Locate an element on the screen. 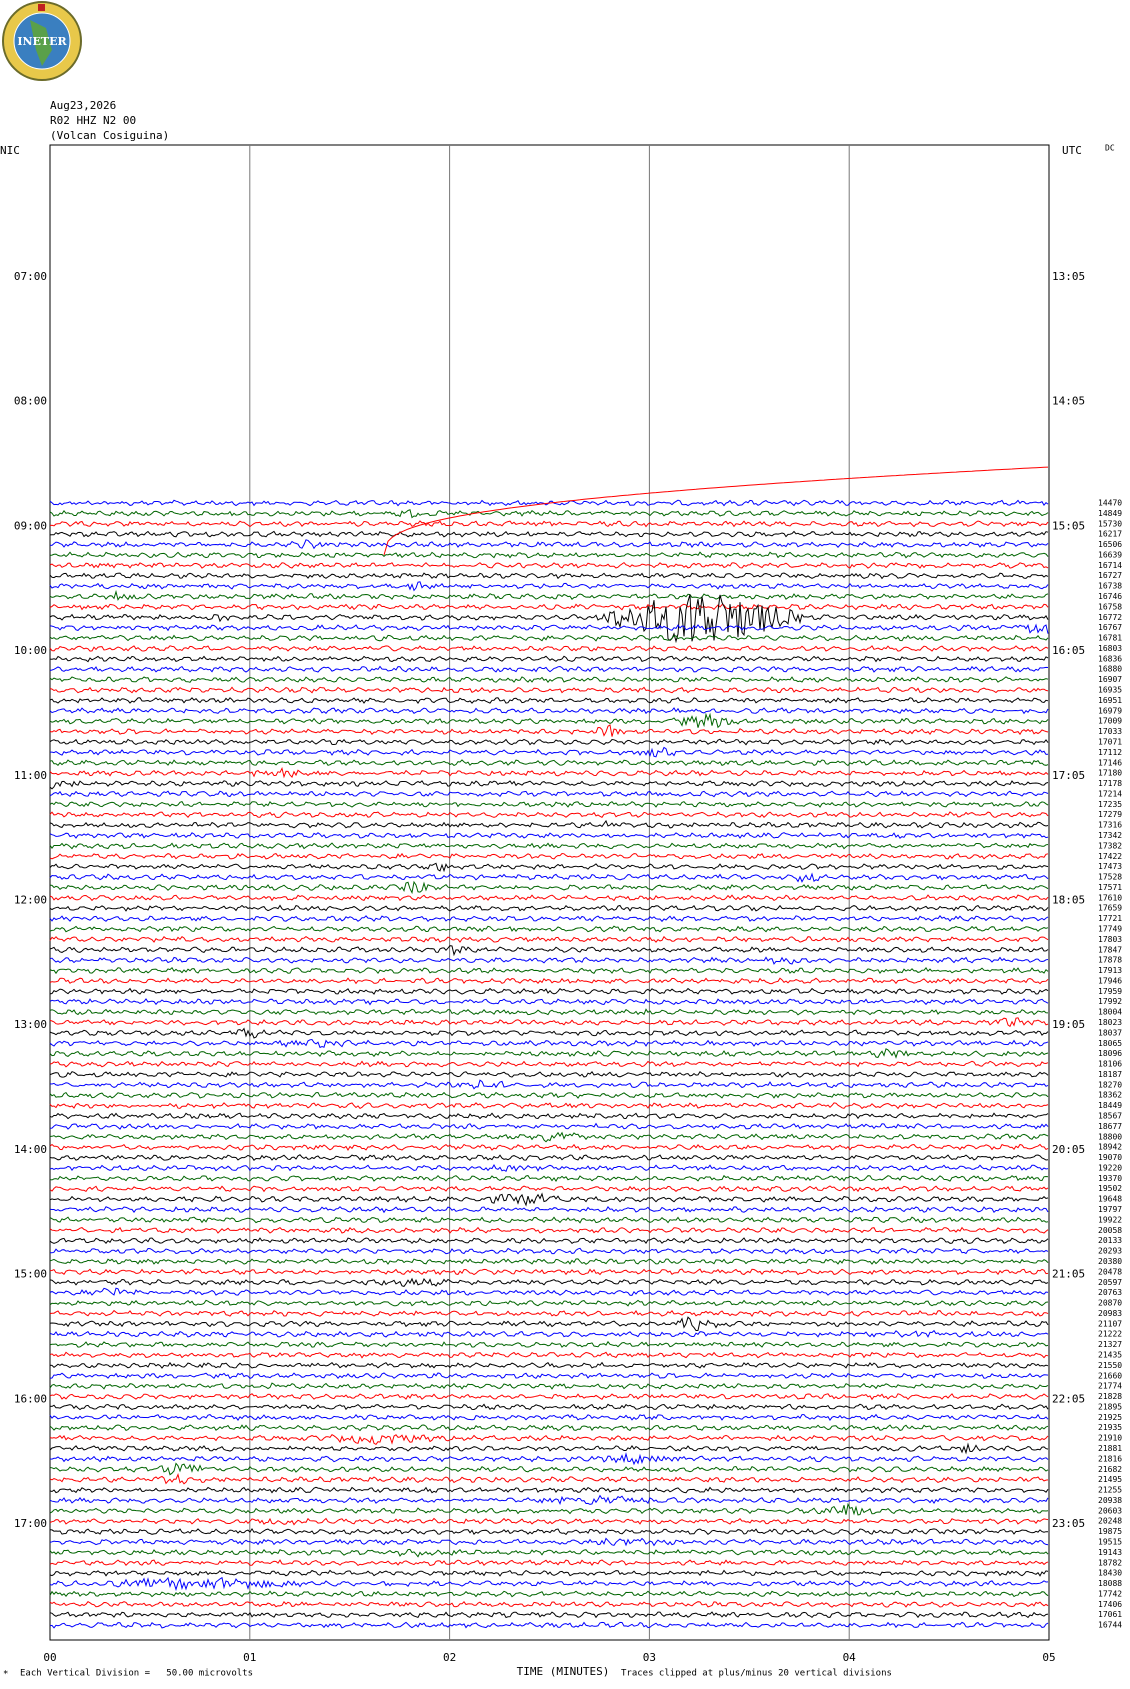 The image size is (1130, 1689). dc-offset: 16935 is located at coordinates (1110, 690).